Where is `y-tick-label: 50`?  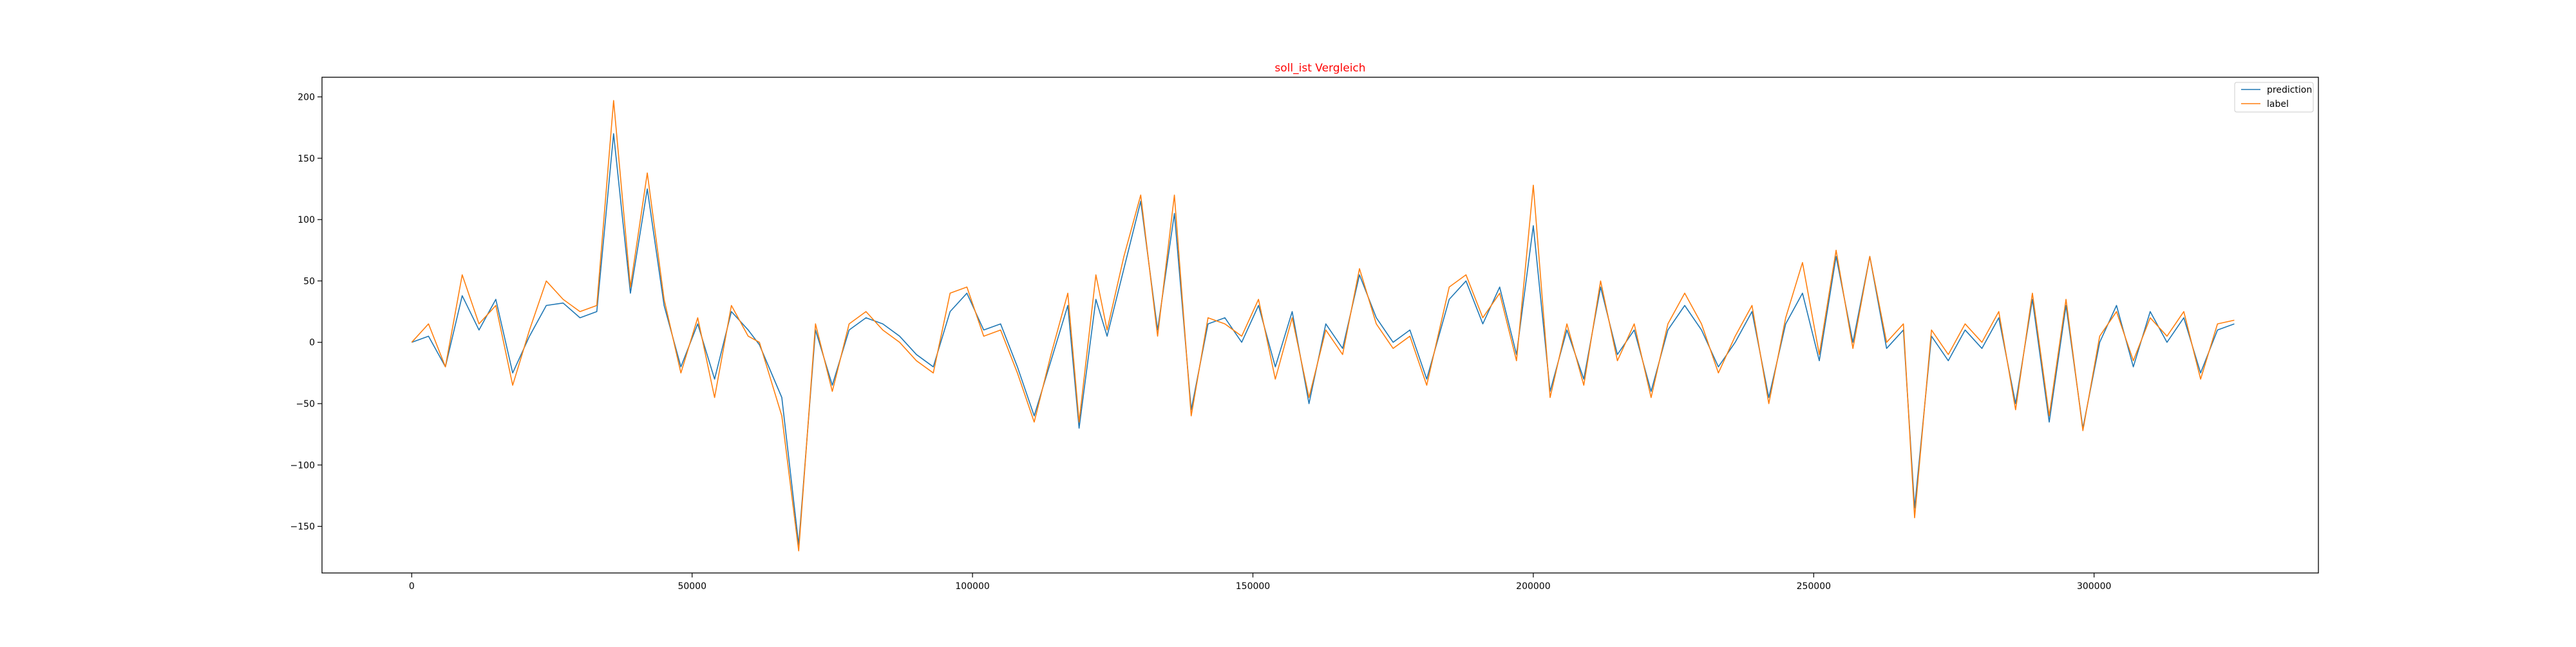 y-tick-label: 50 is located at coordinates (309, 281).